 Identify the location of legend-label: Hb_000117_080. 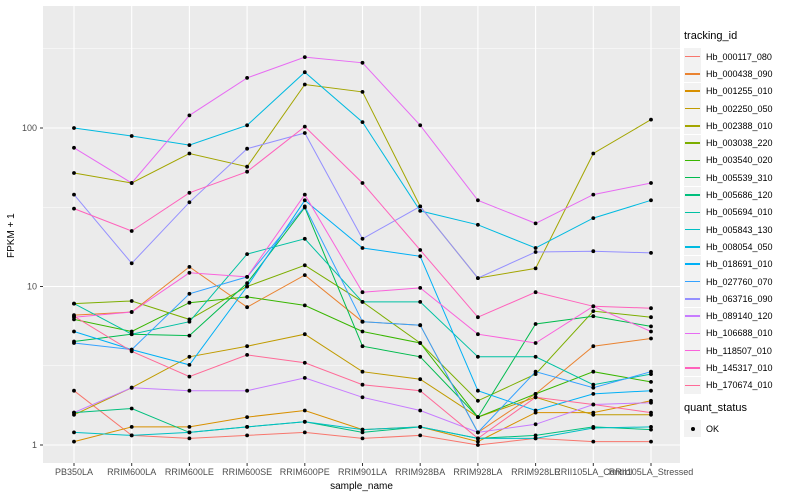
(739, 56).